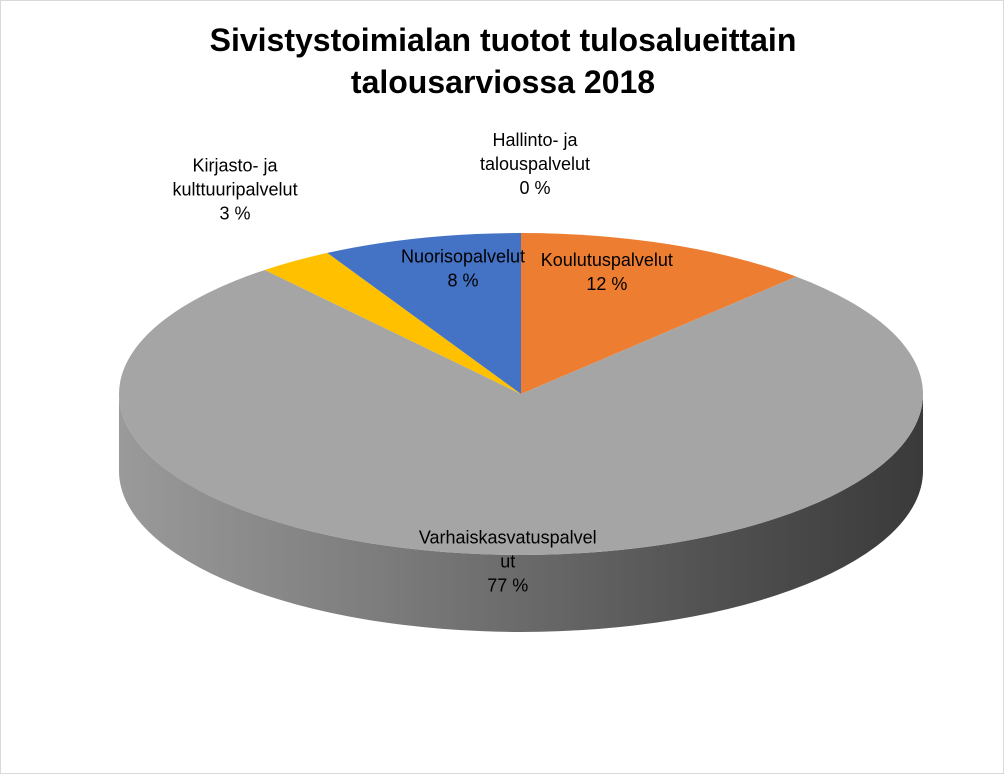 The image size is (1004, 774). Describe the element at coordinates (535, 164) in the screenshot. I see `pie-category-label-4: talouspalvelut` at that location.